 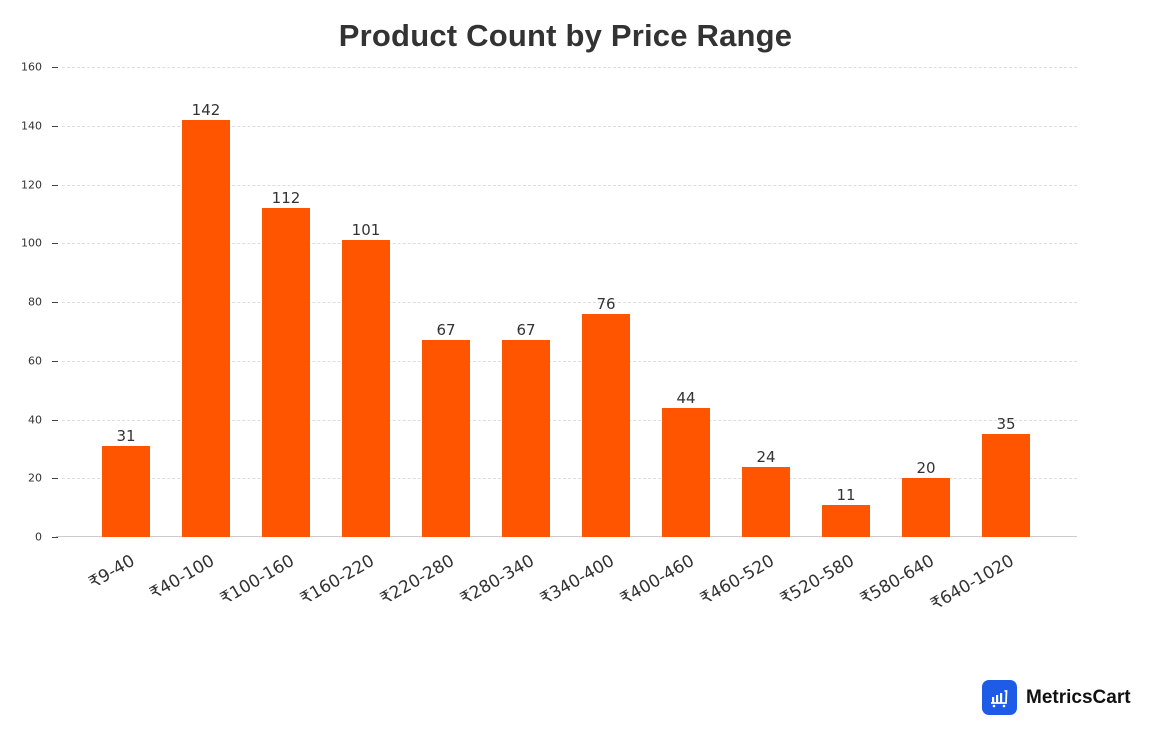 I want to click on bar-value-label: 76, so click(x=606, y=303).